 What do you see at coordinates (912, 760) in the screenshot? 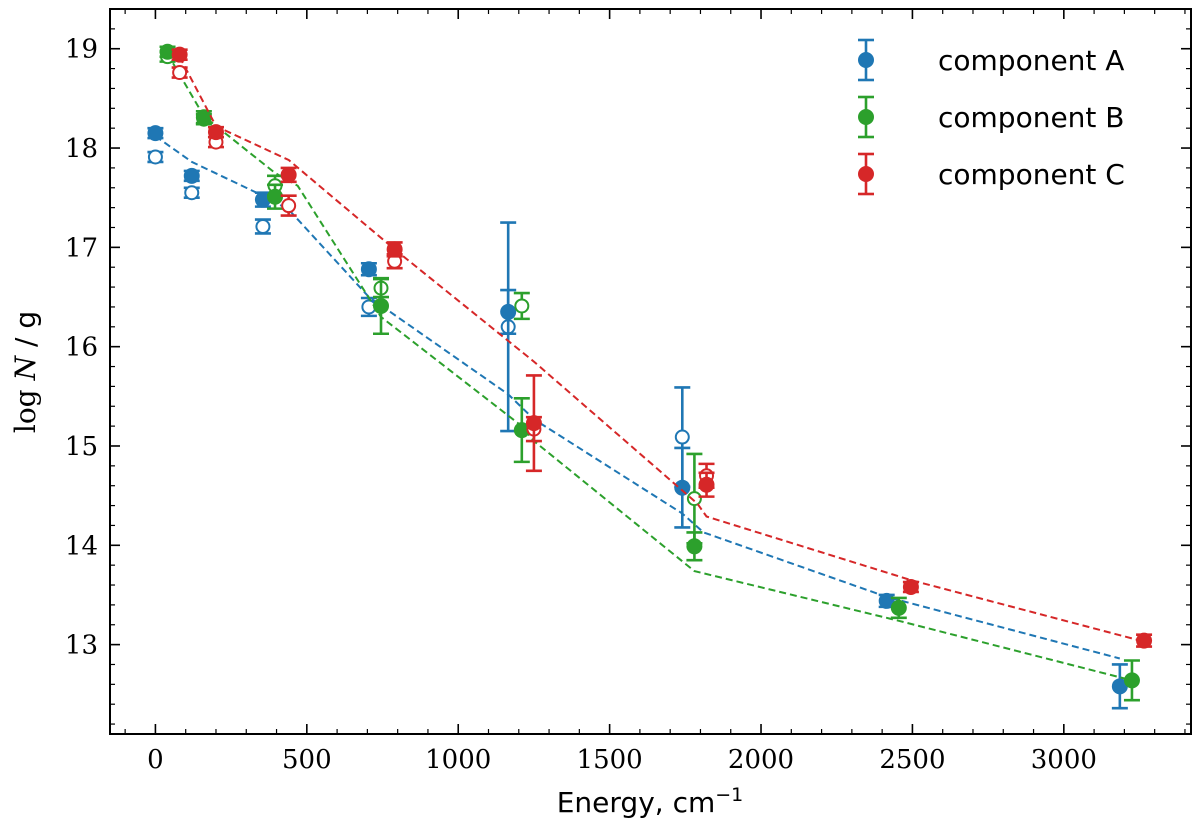
I see `x-tick-label: 2500` at bounding box center [912, 760].